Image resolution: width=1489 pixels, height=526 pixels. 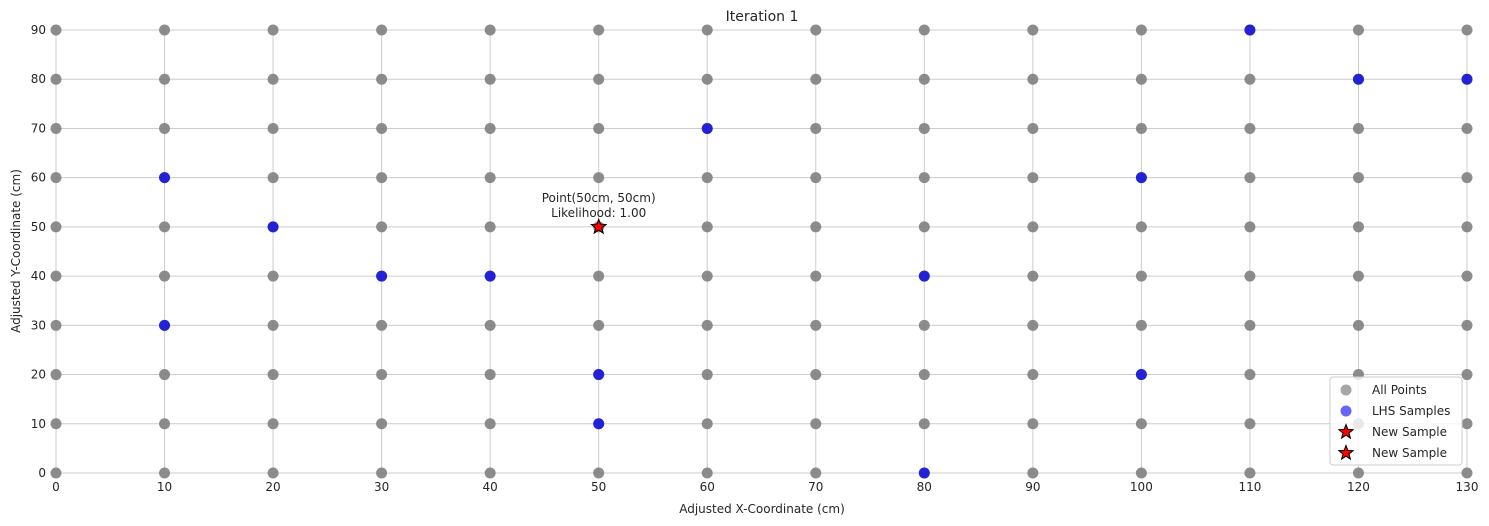 I want to click on y-tick-labels: 0 10 20 30 40 50 60 70 80 90, so click(x=38, y=251).